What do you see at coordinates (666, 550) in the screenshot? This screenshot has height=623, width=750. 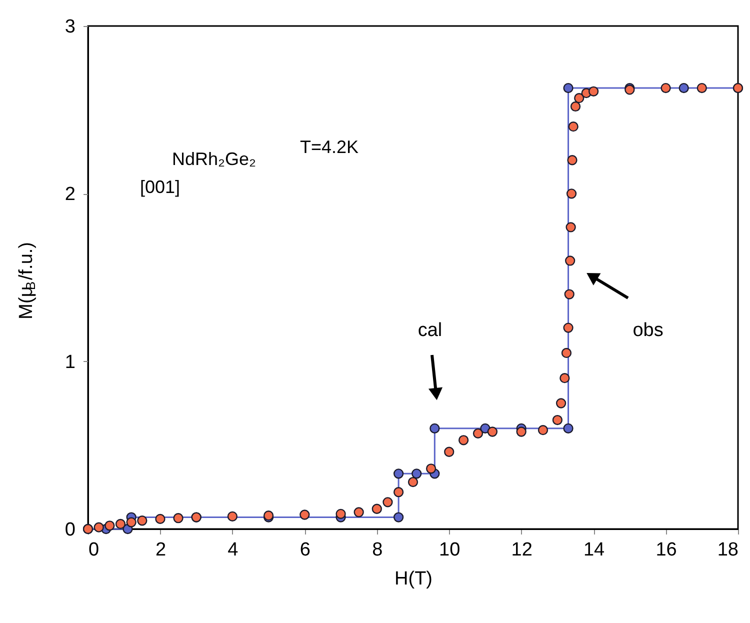 I see `x-tick-label: 16` at bounding box center [666, 550].